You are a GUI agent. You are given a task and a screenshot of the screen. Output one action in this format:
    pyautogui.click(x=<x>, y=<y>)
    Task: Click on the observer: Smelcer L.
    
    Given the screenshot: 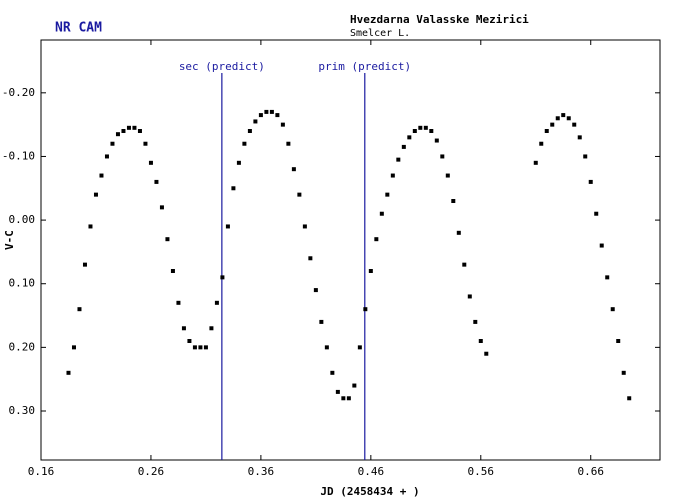 What is the action you would take?
    pyautogui.click(x=380, y=33)
    